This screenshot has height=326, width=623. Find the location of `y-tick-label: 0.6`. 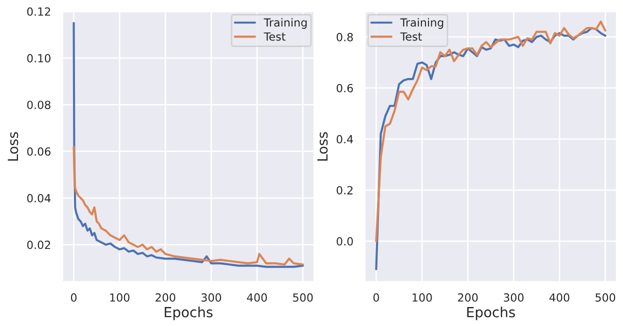

y-tick-label: 0.6 is located at coordinates (344, 88).